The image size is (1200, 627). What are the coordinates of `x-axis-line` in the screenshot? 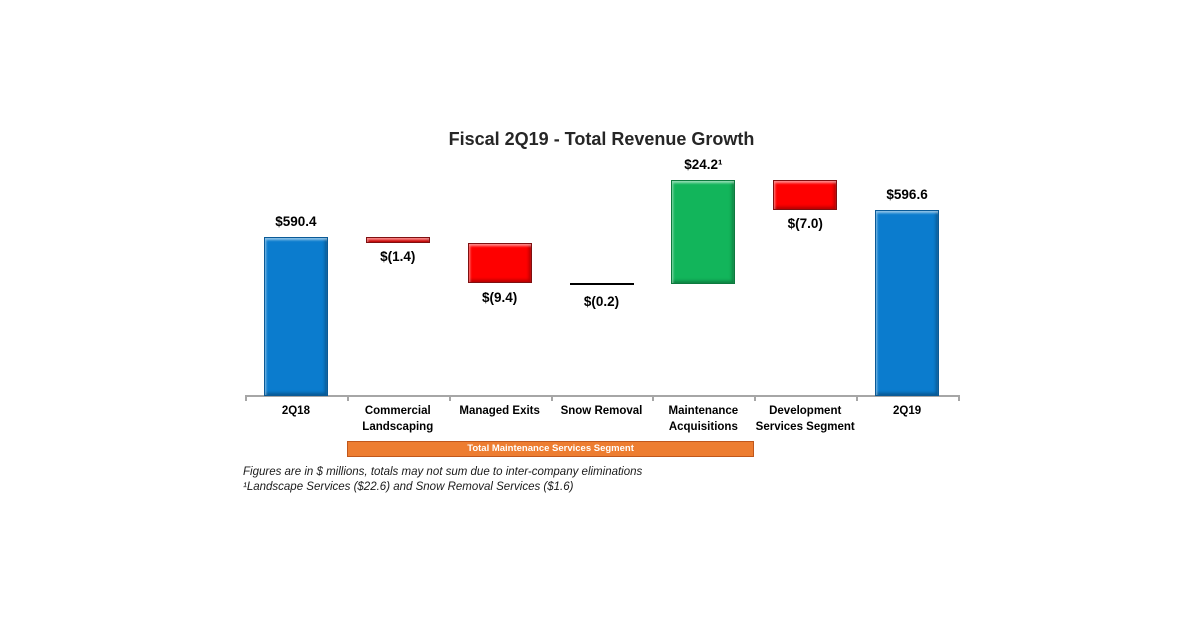 It's located at (602, 396).